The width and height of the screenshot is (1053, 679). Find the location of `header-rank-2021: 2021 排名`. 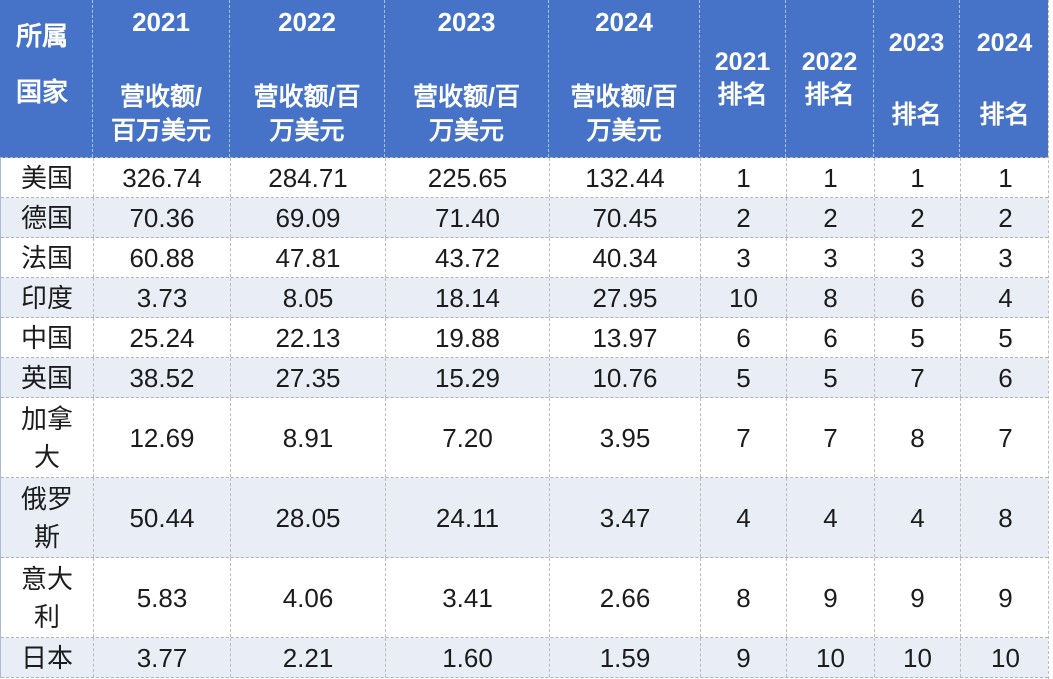

header-rank-2021: 2021 排名 is located at coordinates (743, 78).